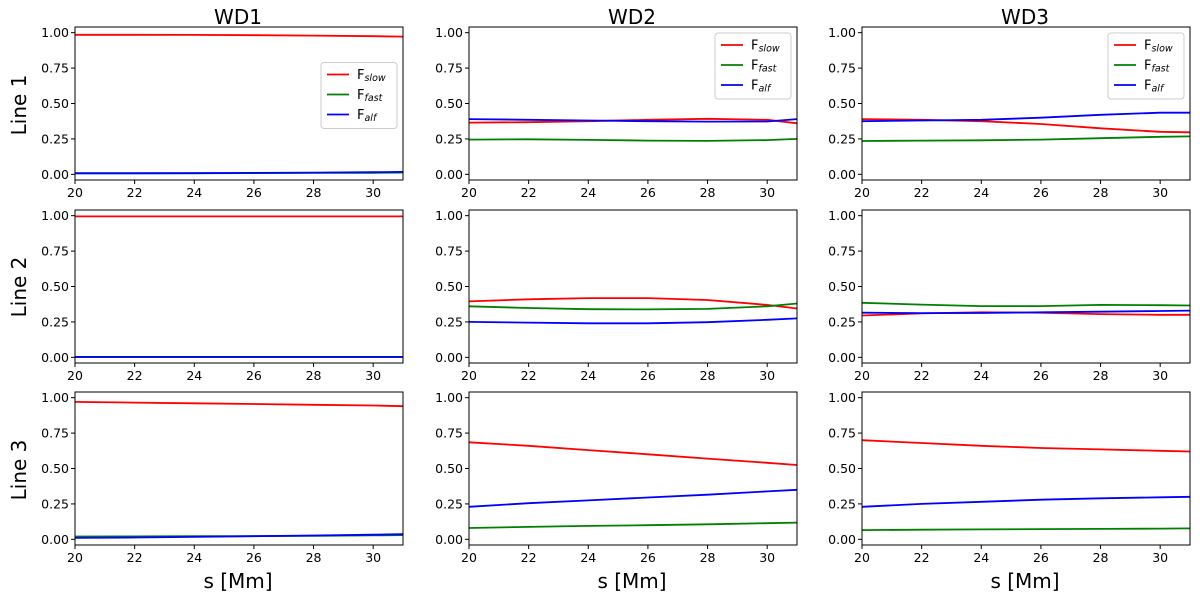 The height and width of the screenshot is (597, 1200). Describe the element at coordinates (222, 295) in the screenshot. I see `panel-wd1-line-2: 20 22 24 26 28 30 0.00 0.25 0.50 0.75 1.00` at that location.